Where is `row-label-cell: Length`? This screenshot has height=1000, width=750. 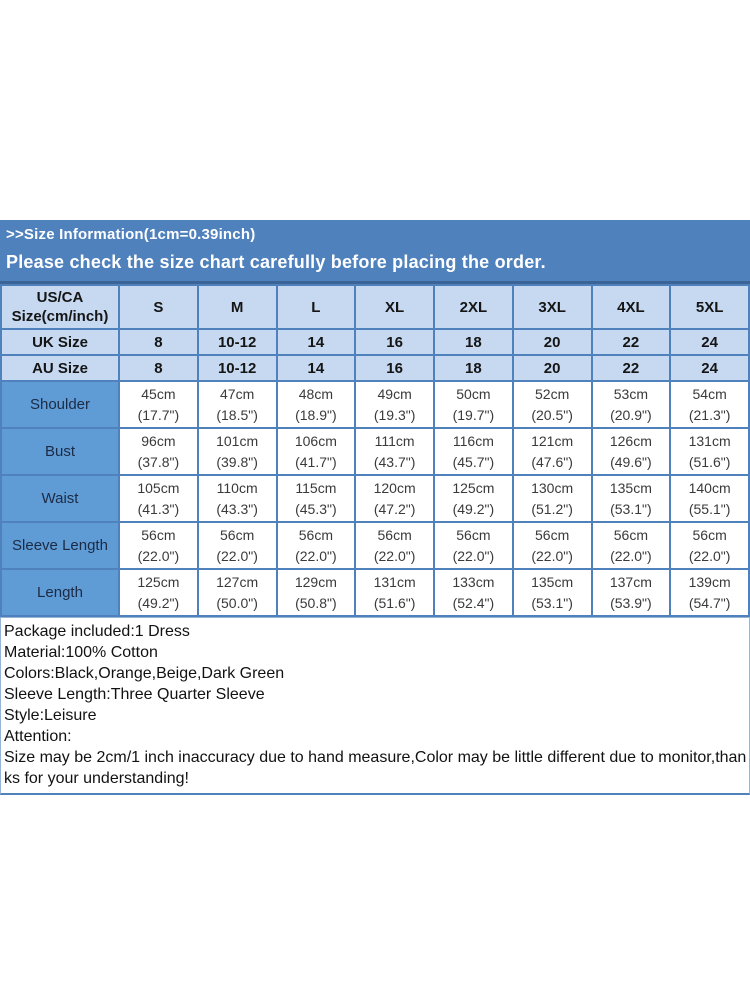
row-label-cell: Length is located at coordinates (60, 592).